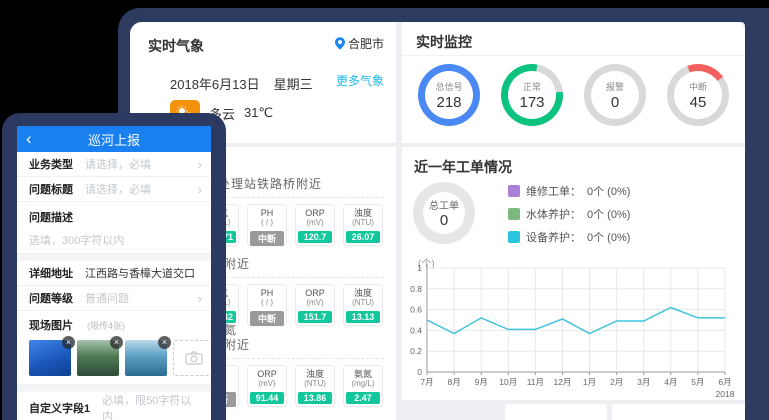  I want to click on issue-description-label: 问题描述, so click(51, 218).